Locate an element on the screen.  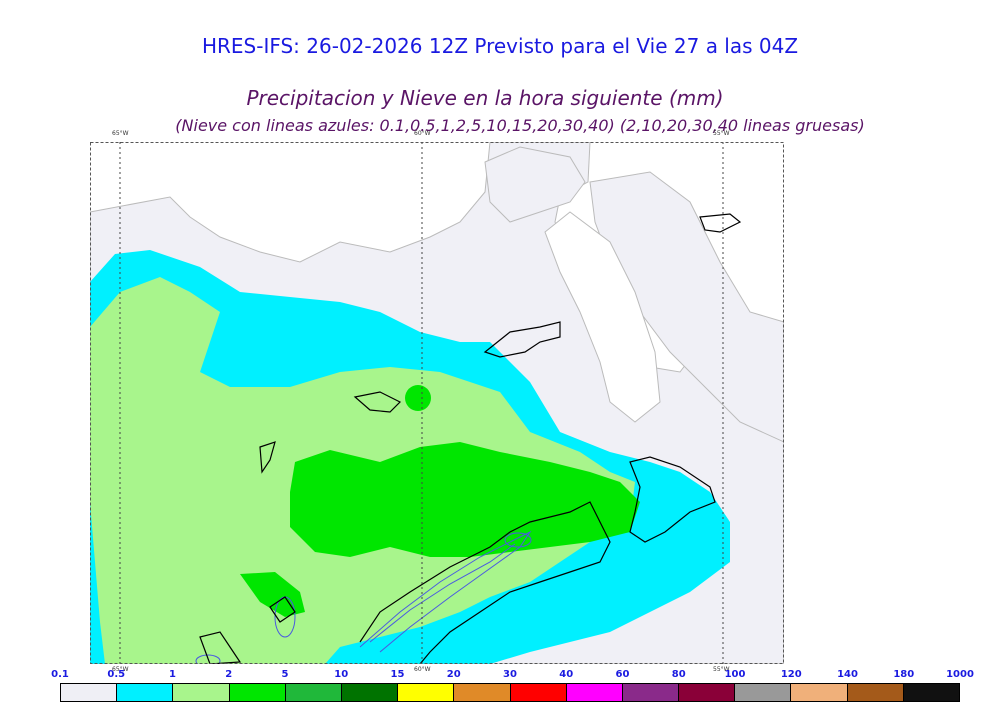
legend-label: 120 is located at coordinates (791, 674).